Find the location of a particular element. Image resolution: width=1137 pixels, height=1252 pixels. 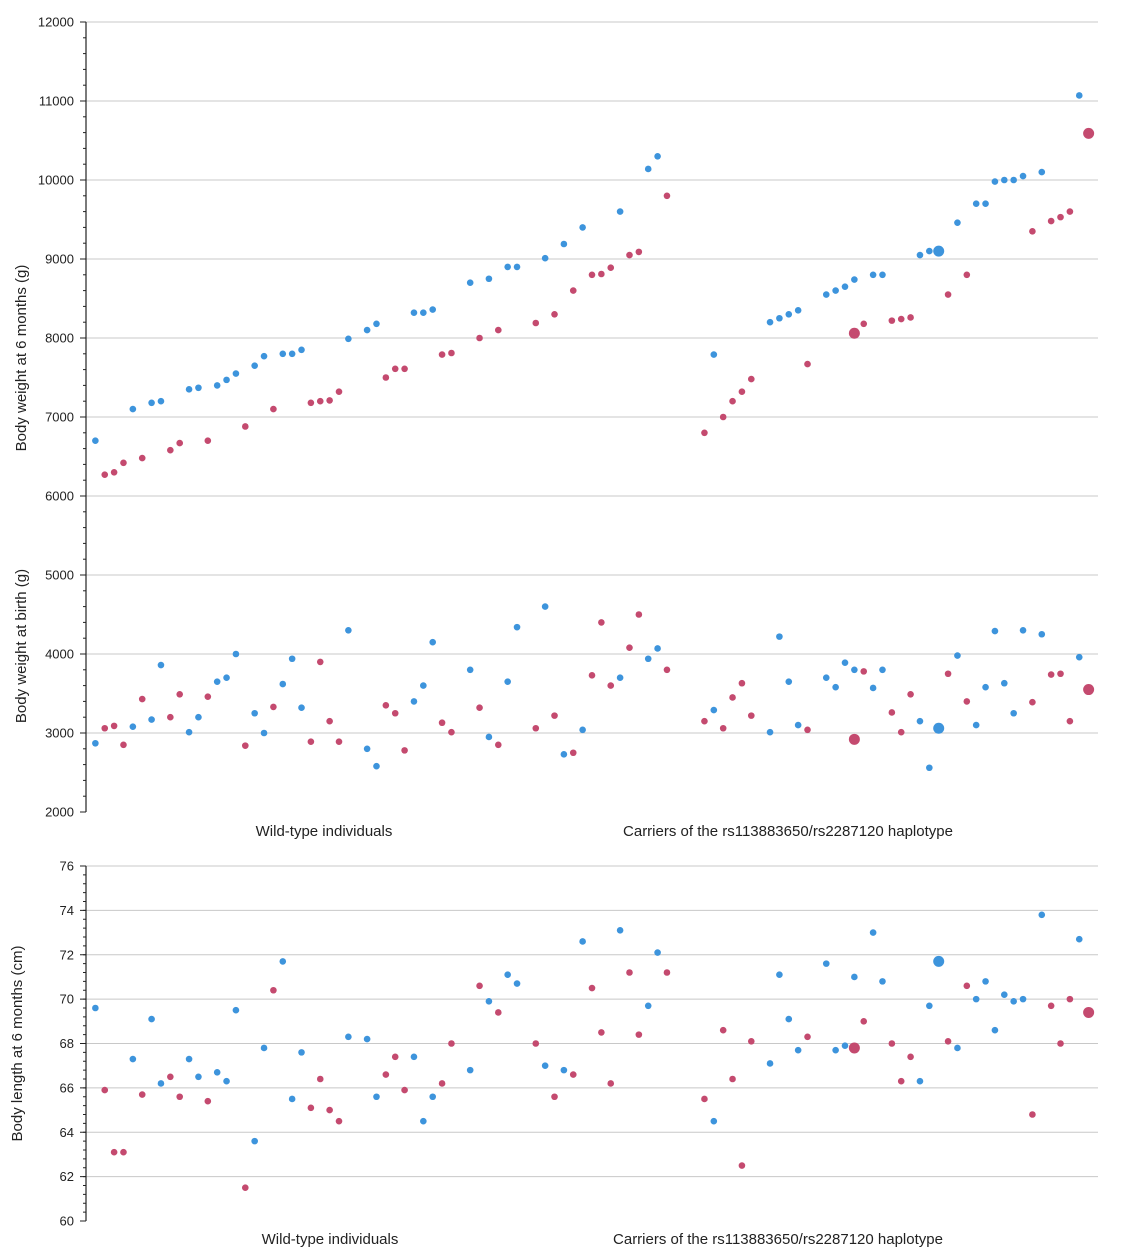

y-tick-label: 5000 is located at coordinates (59, 575).